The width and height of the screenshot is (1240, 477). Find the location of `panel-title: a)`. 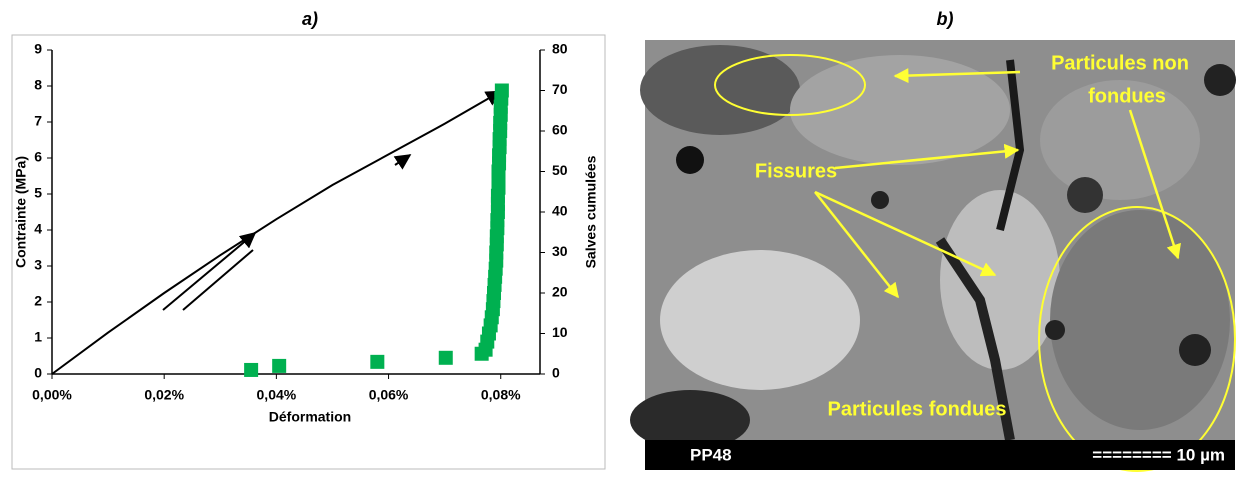

panel-title: a) is located at coordinates (310, 19).